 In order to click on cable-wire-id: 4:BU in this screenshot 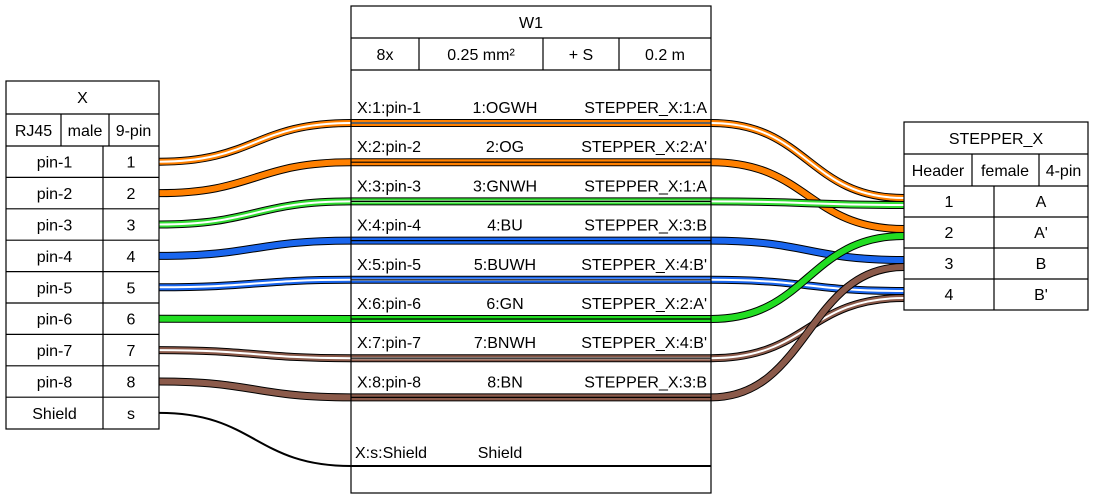, I will do `click(505, 226)`.